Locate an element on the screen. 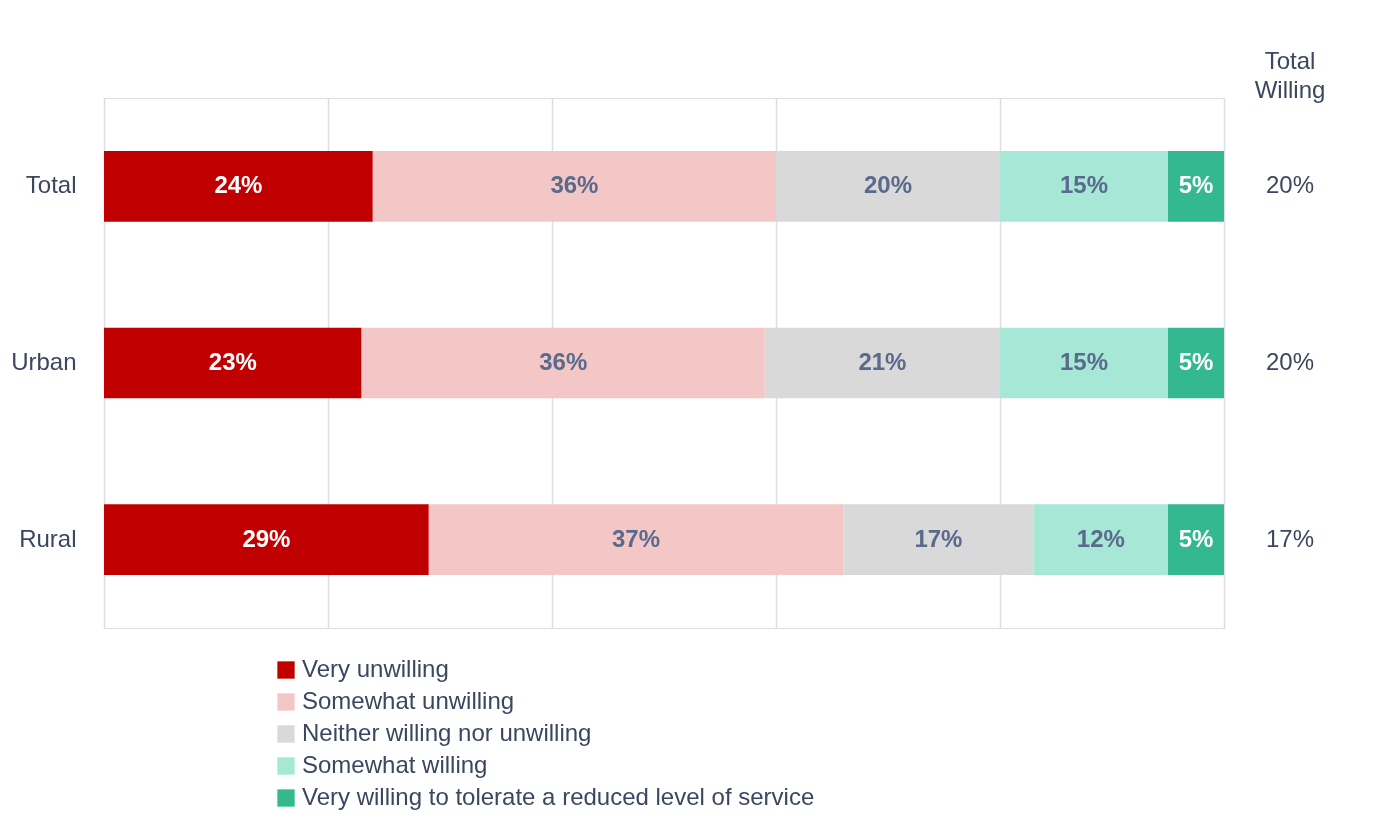 The height and width of the screenshot is (819, 1386). data-label: 20% is located at coordinates (888, 185).